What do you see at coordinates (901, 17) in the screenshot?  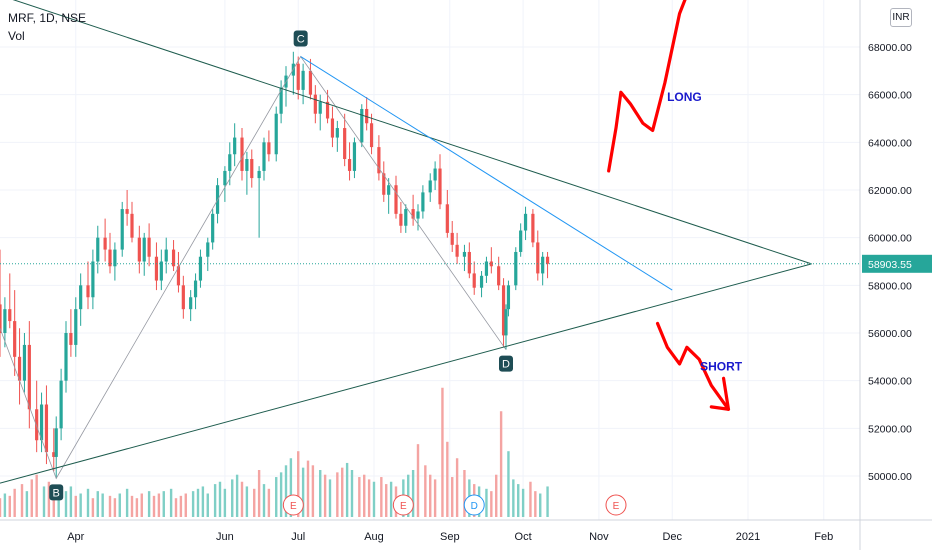 I see `currency-button: INR` at bounding box center [901, 17].